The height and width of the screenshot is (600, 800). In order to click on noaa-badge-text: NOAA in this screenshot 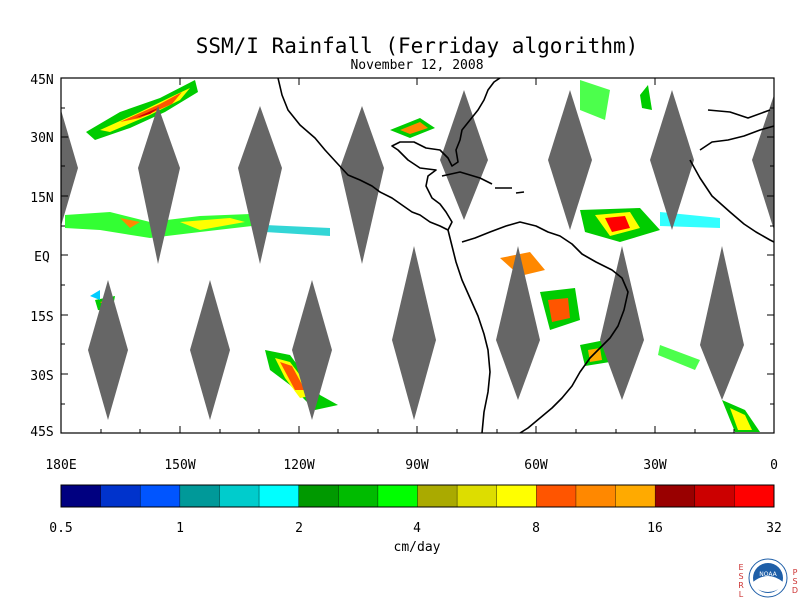, I will do `click(768, 574)`.